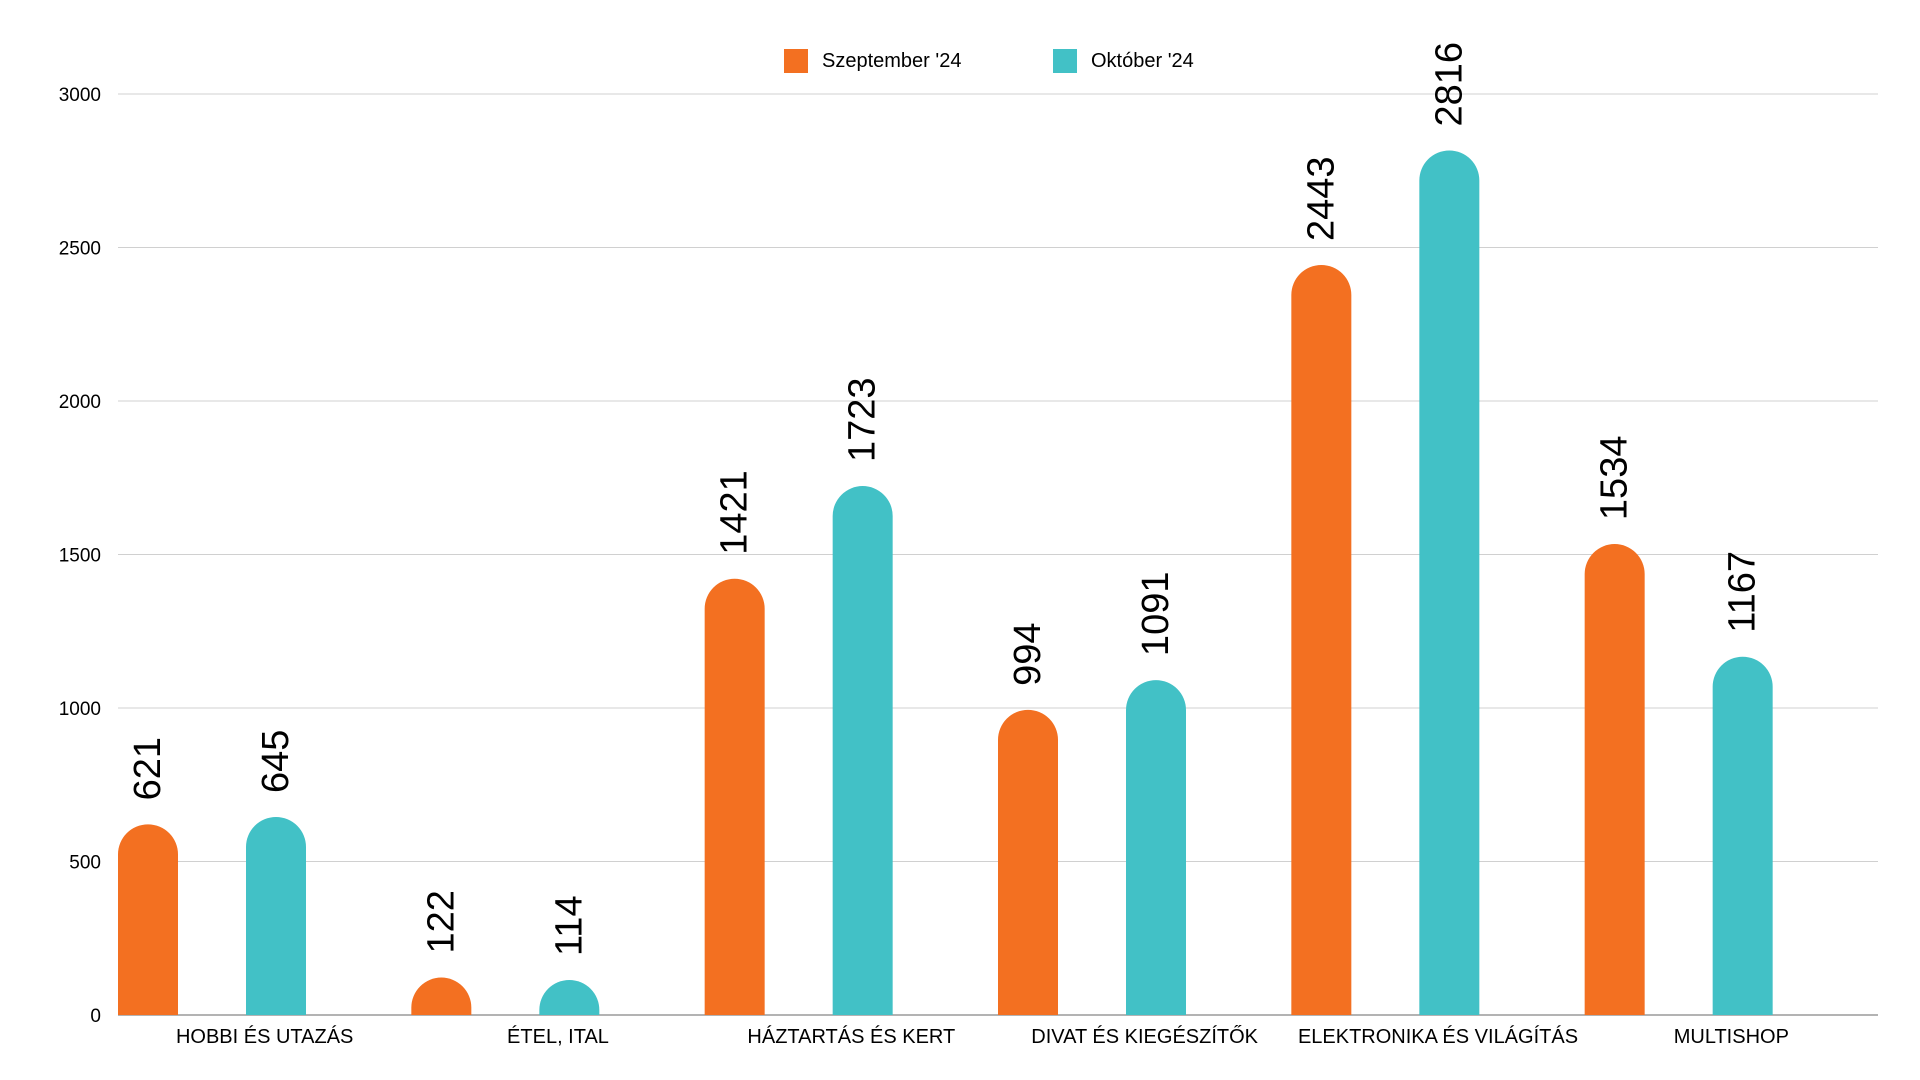 This screenshot has height=1080, width=1920. What do you see at coordinates (1743, 592) in the screenshot?
I see `bar-value-label: 1167` at bounding box center [1743, 592].